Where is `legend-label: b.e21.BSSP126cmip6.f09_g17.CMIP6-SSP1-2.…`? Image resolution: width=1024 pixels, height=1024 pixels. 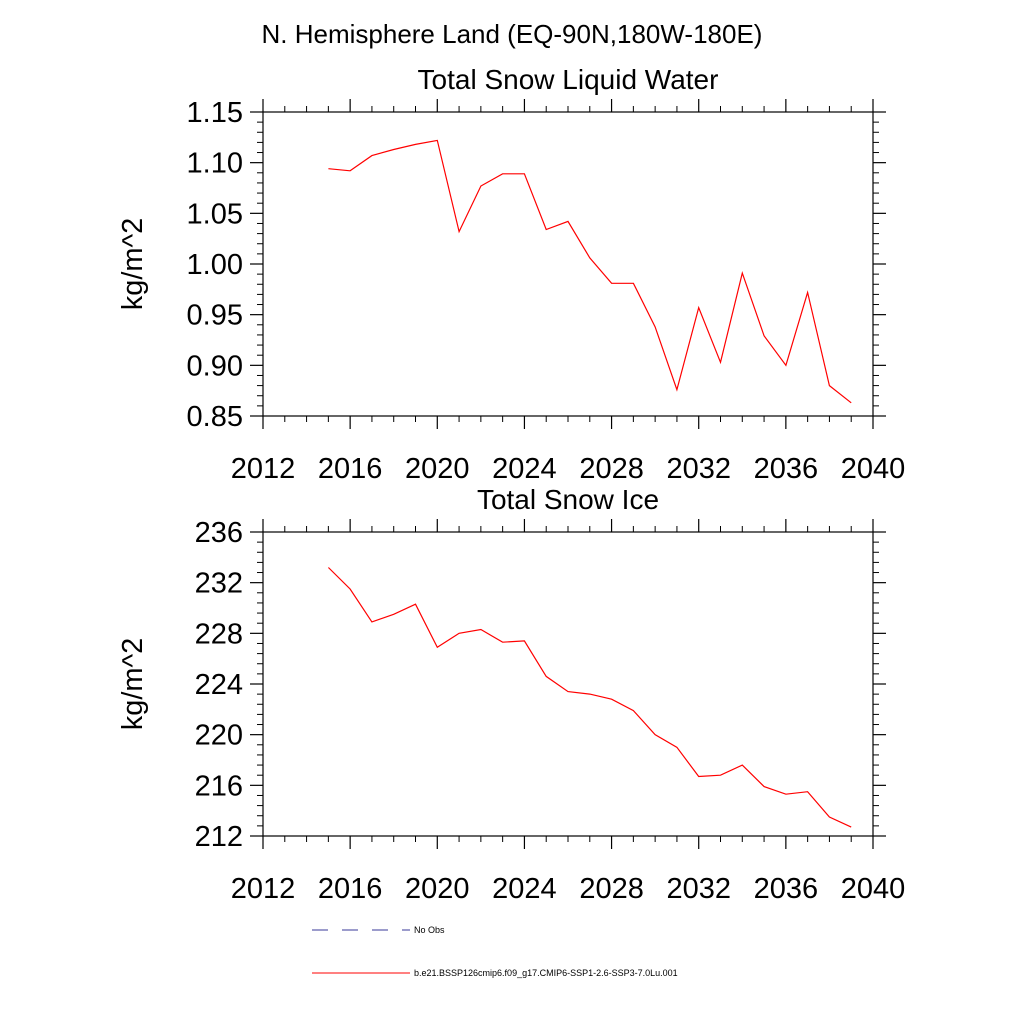
legend-label: b.e21.BSSP126cmip6.f09_g17.CMIP6-SSP1-2.… is located at coordinates (546, 973).